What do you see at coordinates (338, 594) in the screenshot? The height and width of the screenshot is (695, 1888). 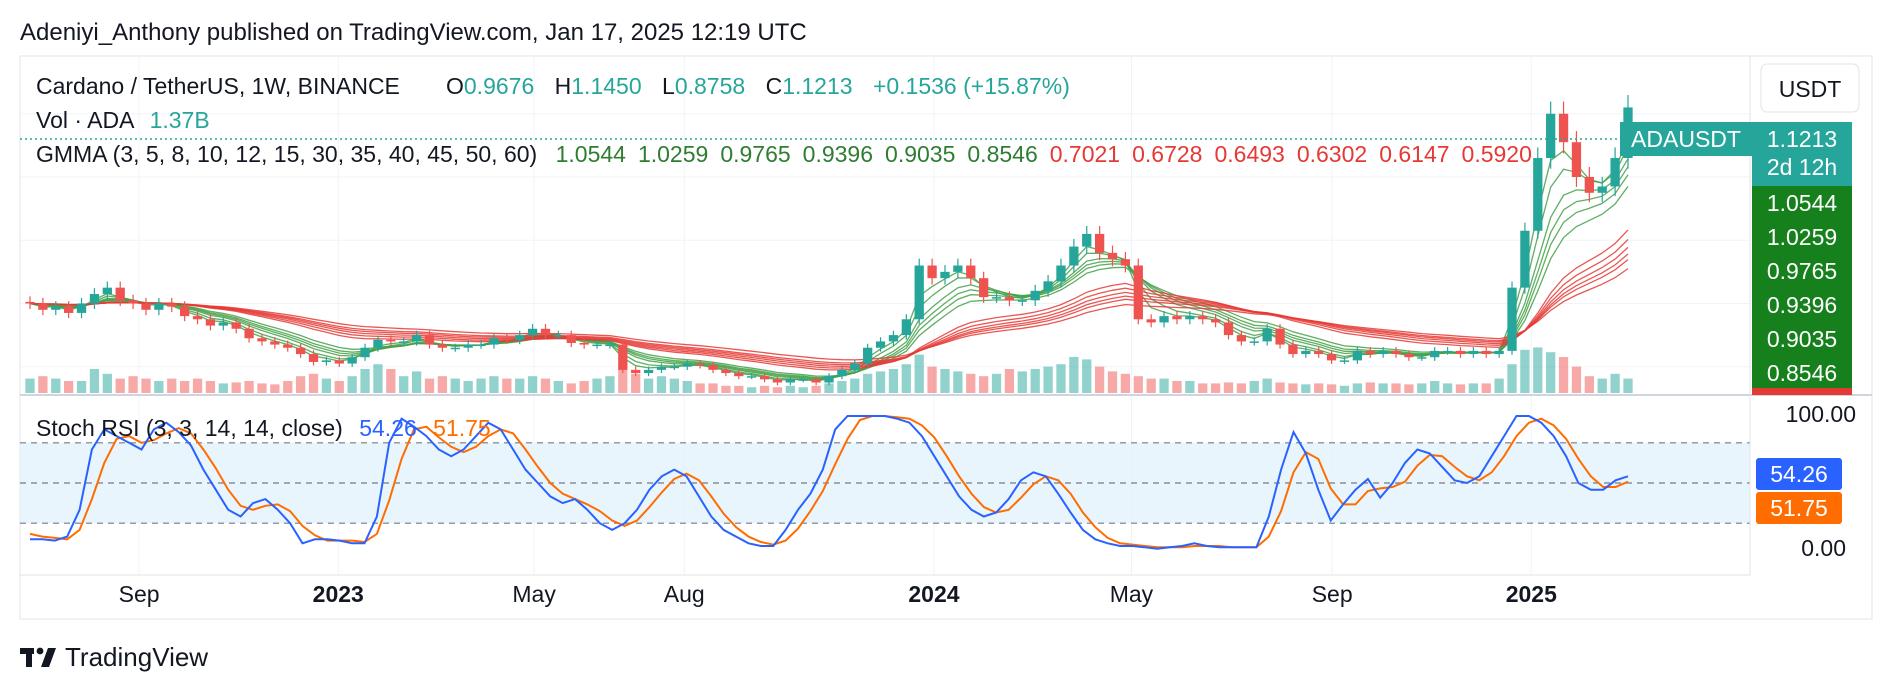 I see `time-axis-label: 2023` at bounding box center [338, 594].